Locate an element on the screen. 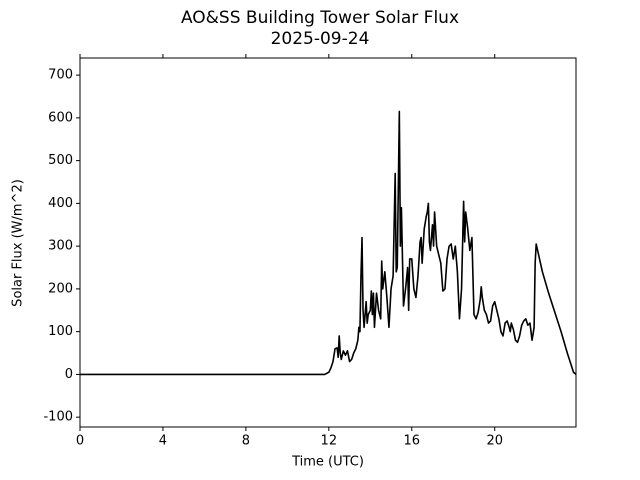 The image size is (640, 480). x-tick-label: 16 is located at coordinates (411, 441).